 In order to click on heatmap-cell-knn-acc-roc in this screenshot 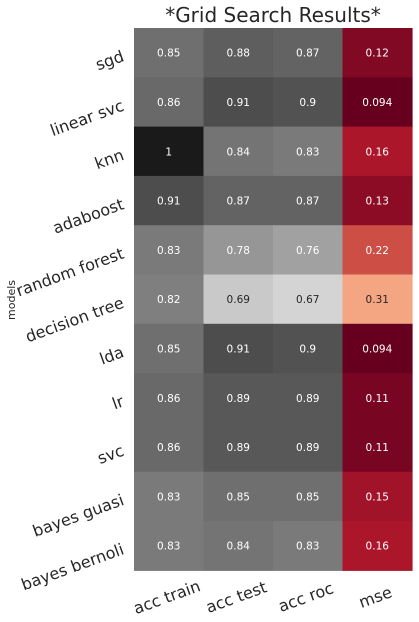, I will do `click(308, 151)`.